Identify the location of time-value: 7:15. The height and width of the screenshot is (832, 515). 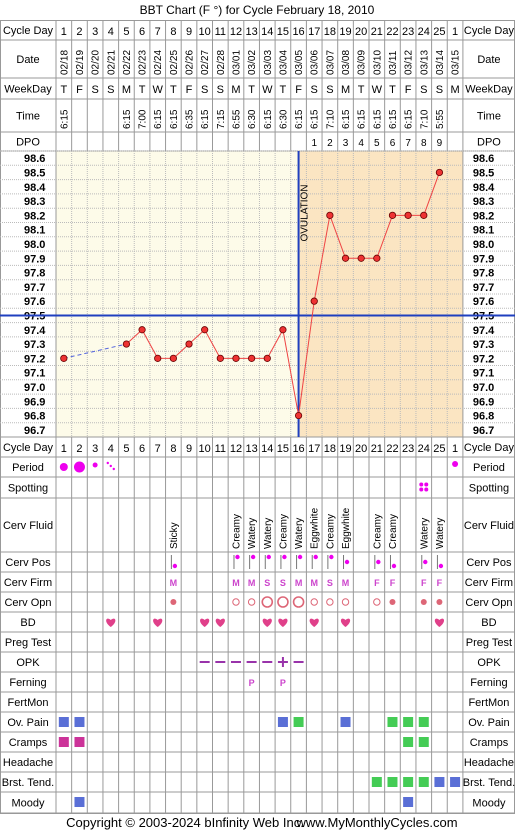
(221, 119).